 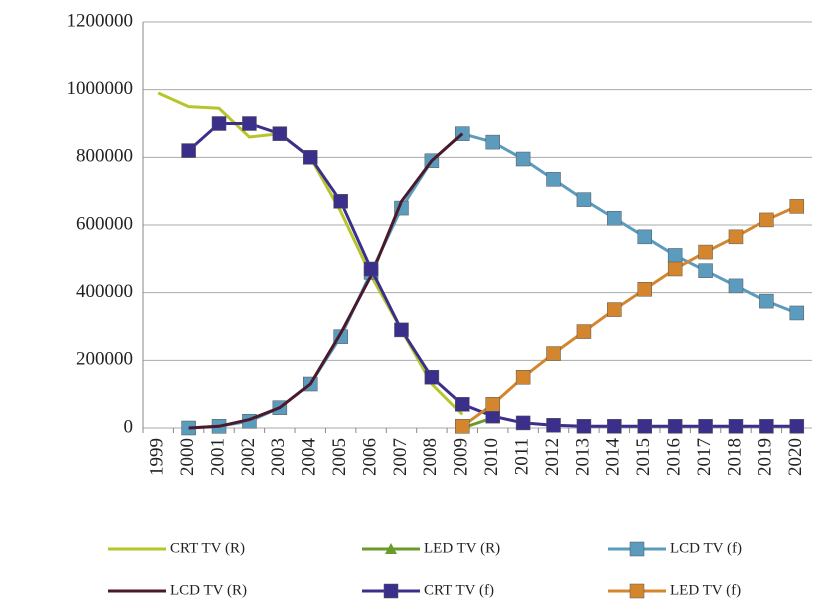 What do you see at coordinates (643, 457) in the screenshot?
I see `x-tick-label: 2015` at bounding box center [643, 457].